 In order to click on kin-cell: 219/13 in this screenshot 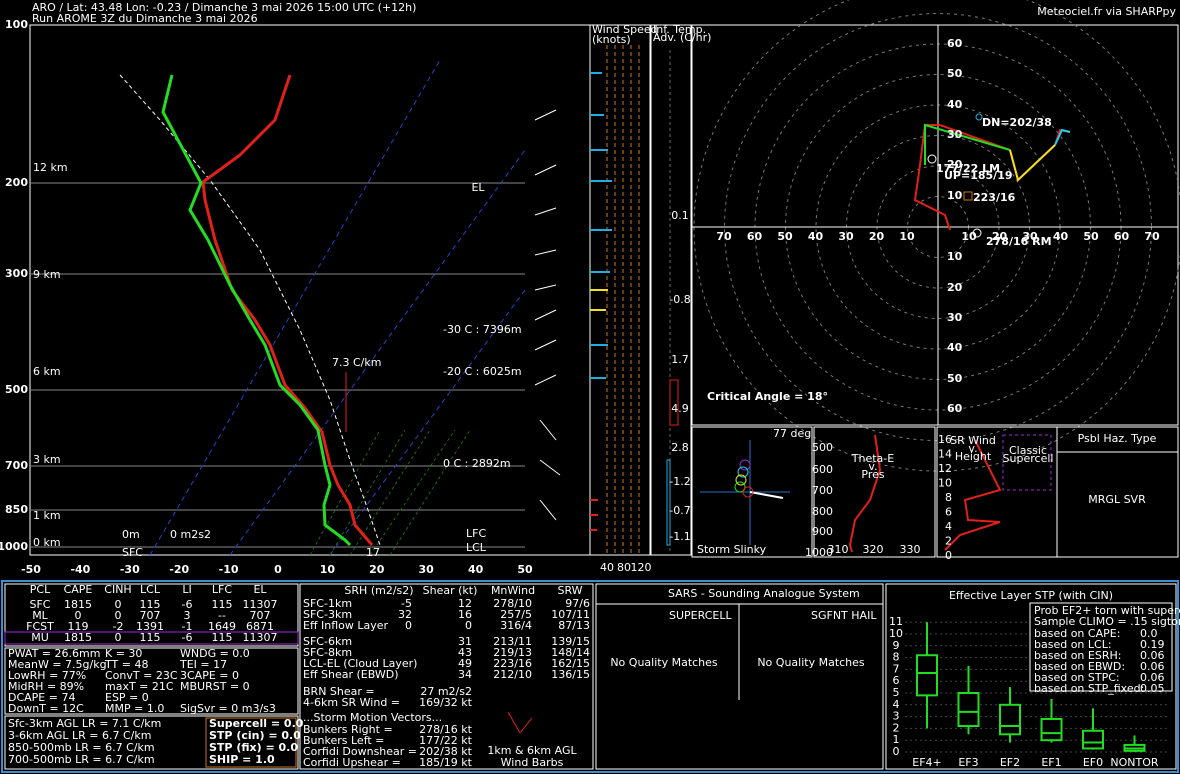, I will do `click(512, 652)`.